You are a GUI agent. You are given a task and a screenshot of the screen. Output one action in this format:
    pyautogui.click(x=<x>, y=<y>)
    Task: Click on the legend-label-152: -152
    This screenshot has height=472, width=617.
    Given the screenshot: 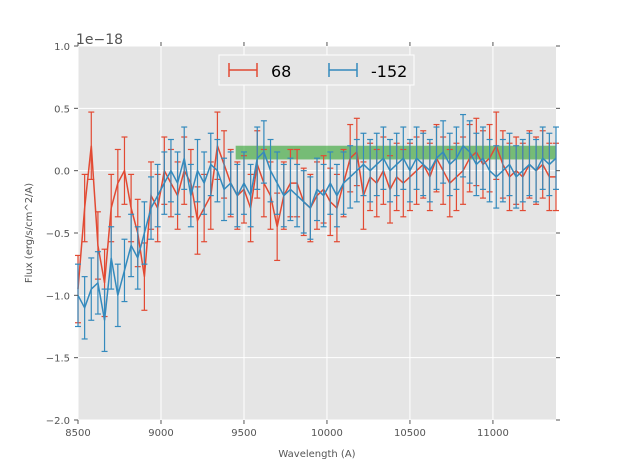 What is the action you would take?
    pyautogui.click(x=389, y=71)
    